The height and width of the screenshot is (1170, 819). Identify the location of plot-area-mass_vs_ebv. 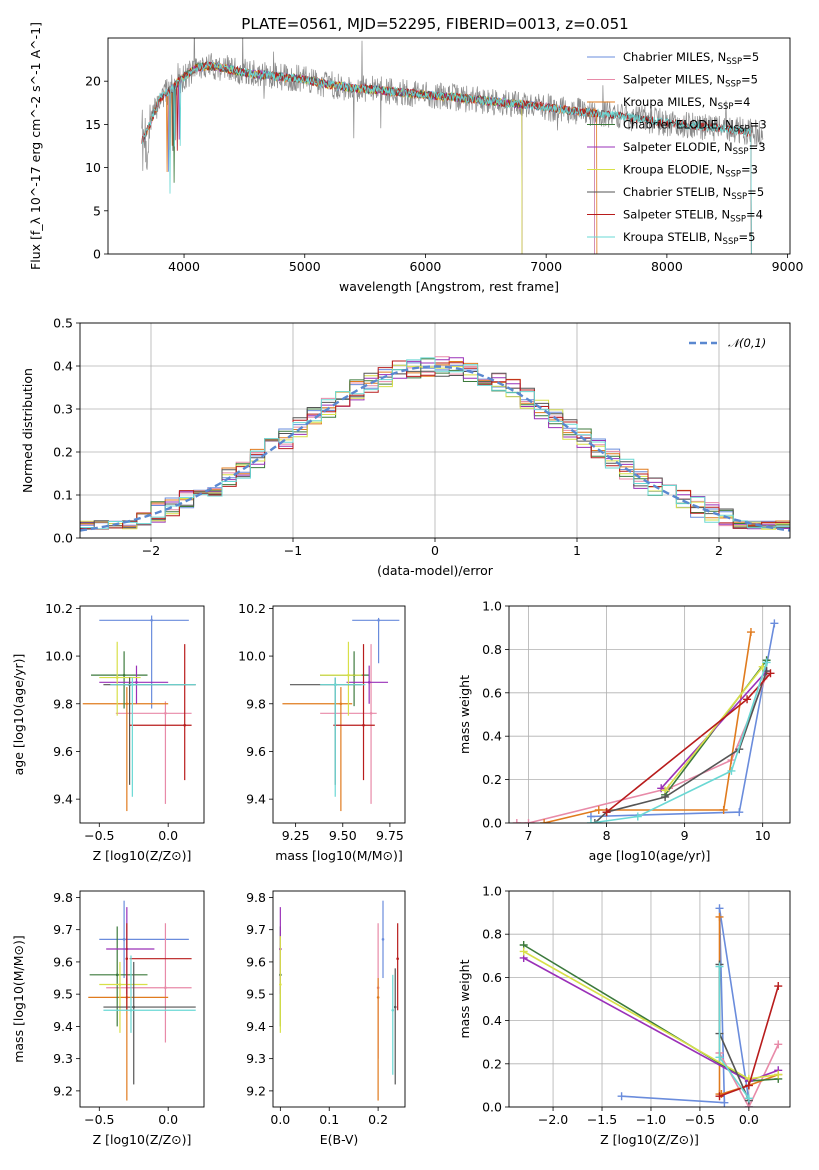
(339, 1000).